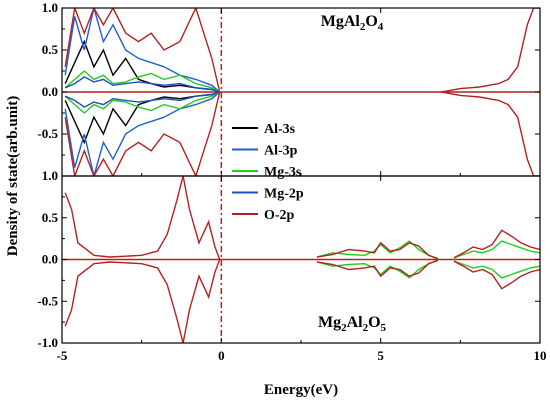 The height and width of the screenshot is (407, 550). I want to click on panel-2-title: Mg2Al2O5, so click(352, 324).